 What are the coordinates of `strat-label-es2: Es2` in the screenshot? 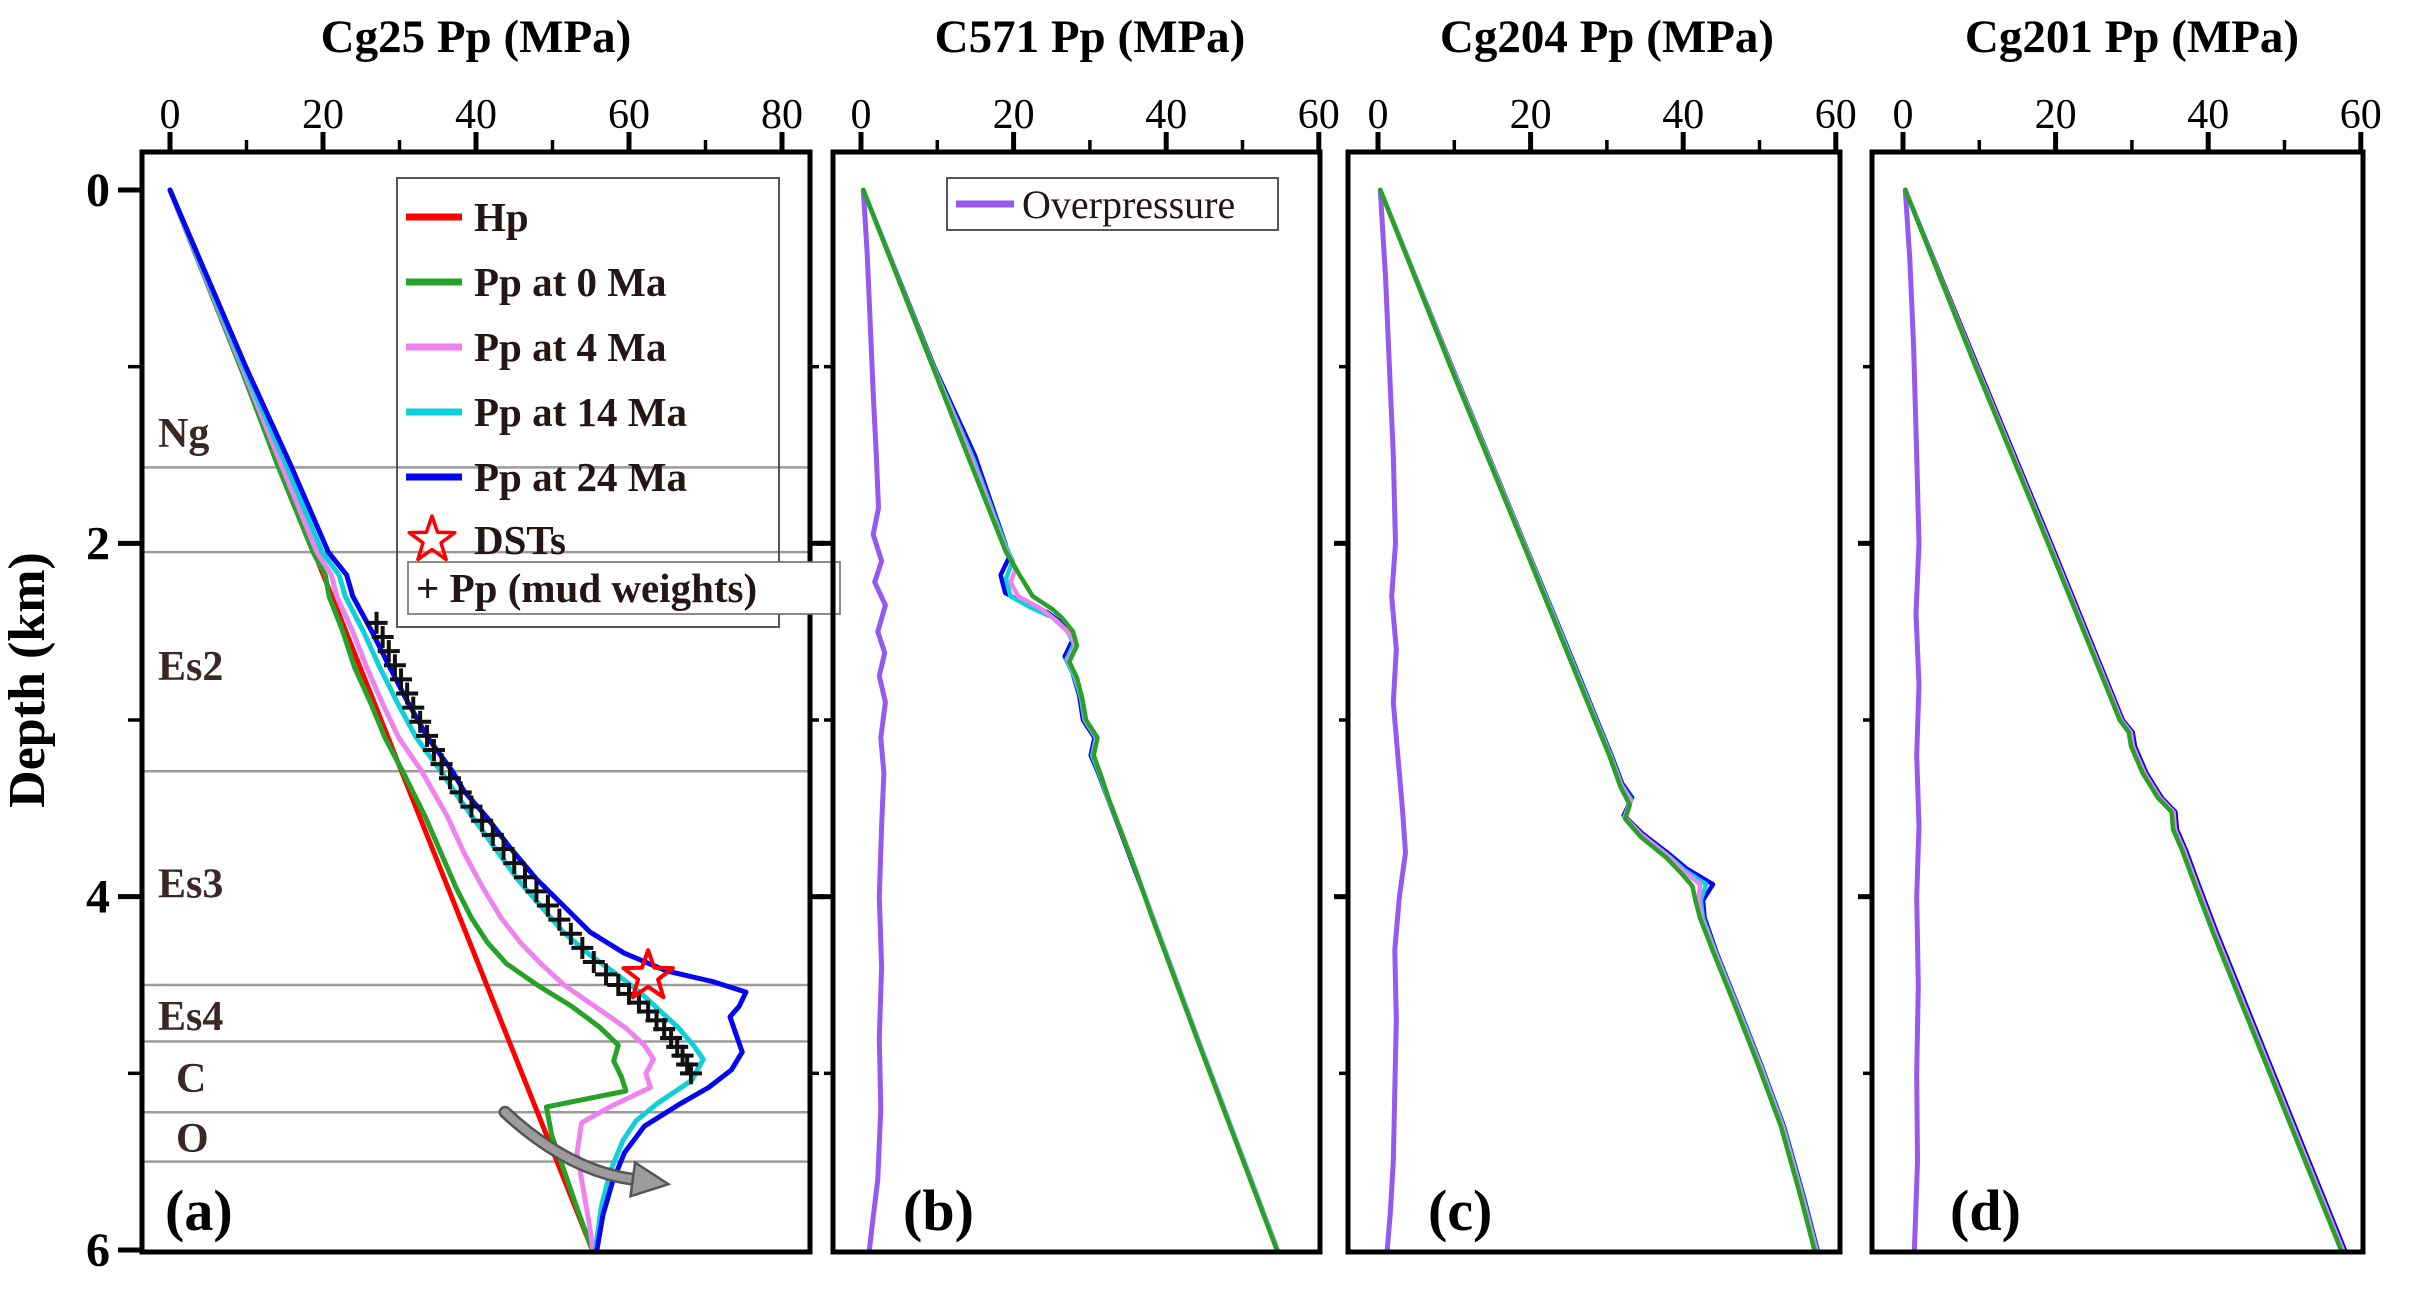 It's located at (190, 667).